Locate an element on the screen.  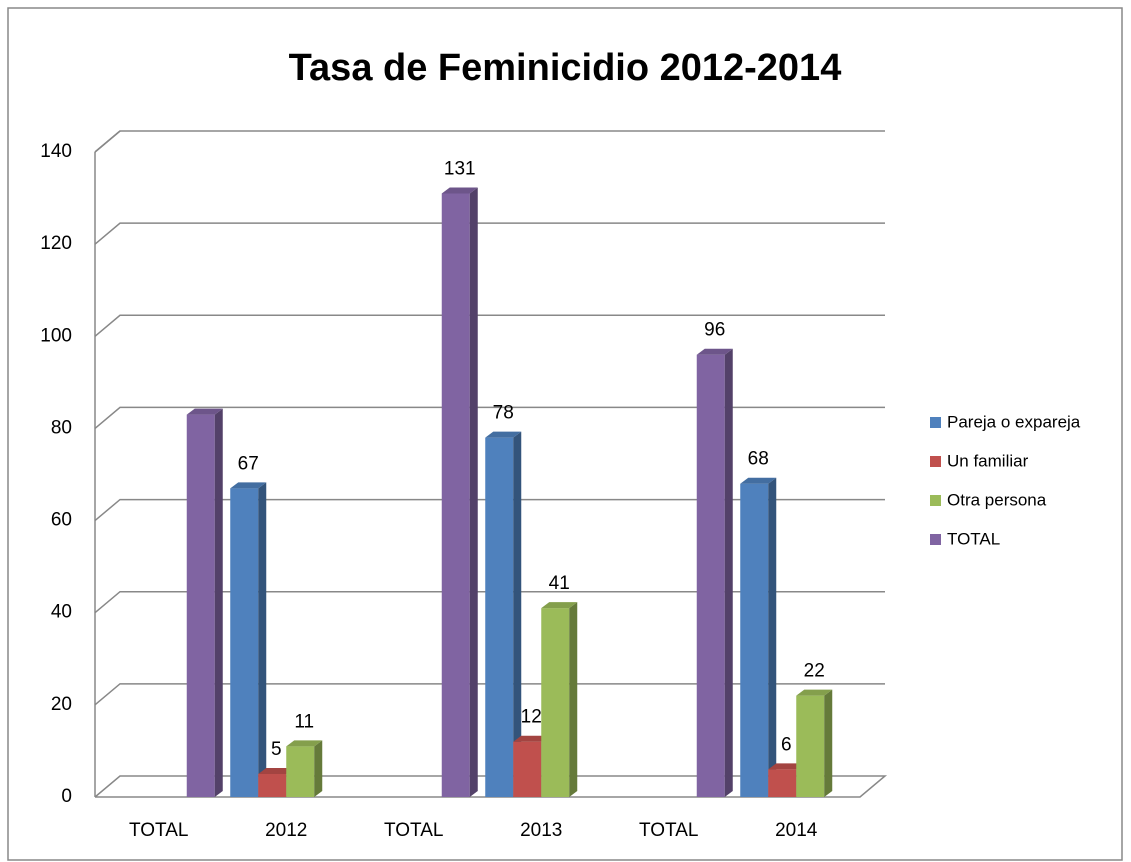
data-label: 78 is located at coordinates (503, 413).